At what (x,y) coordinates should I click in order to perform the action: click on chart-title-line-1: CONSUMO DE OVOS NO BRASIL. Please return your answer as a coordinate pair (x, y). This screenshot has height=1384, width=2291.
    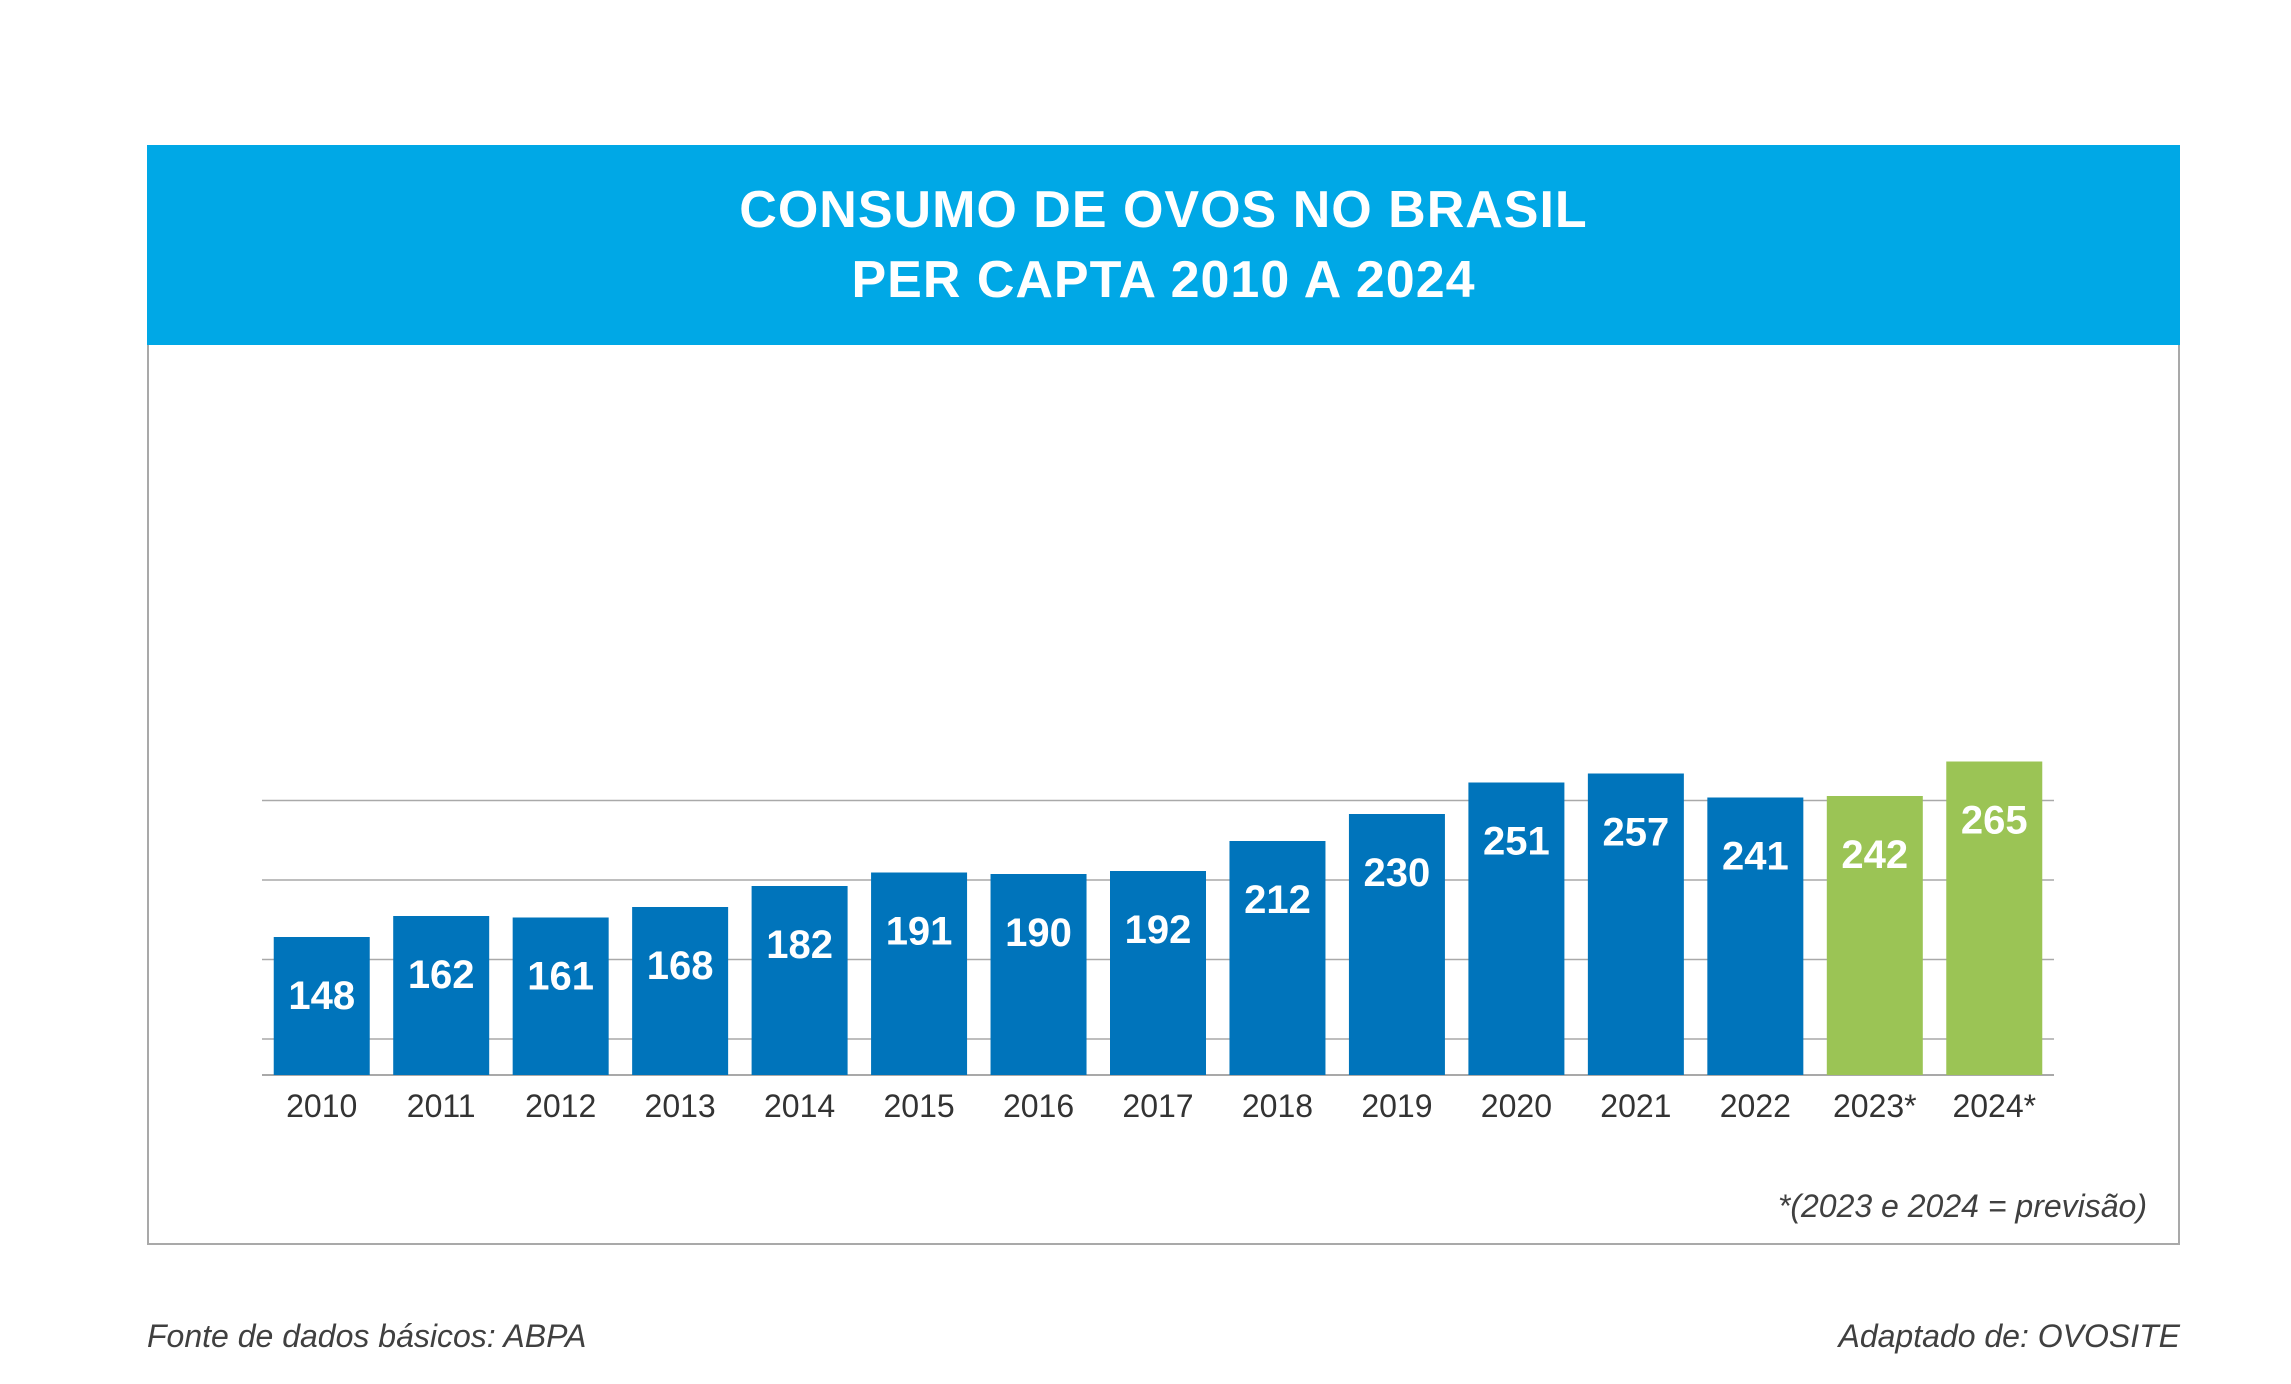
    Looking at the image, I should click on (1163, 210).